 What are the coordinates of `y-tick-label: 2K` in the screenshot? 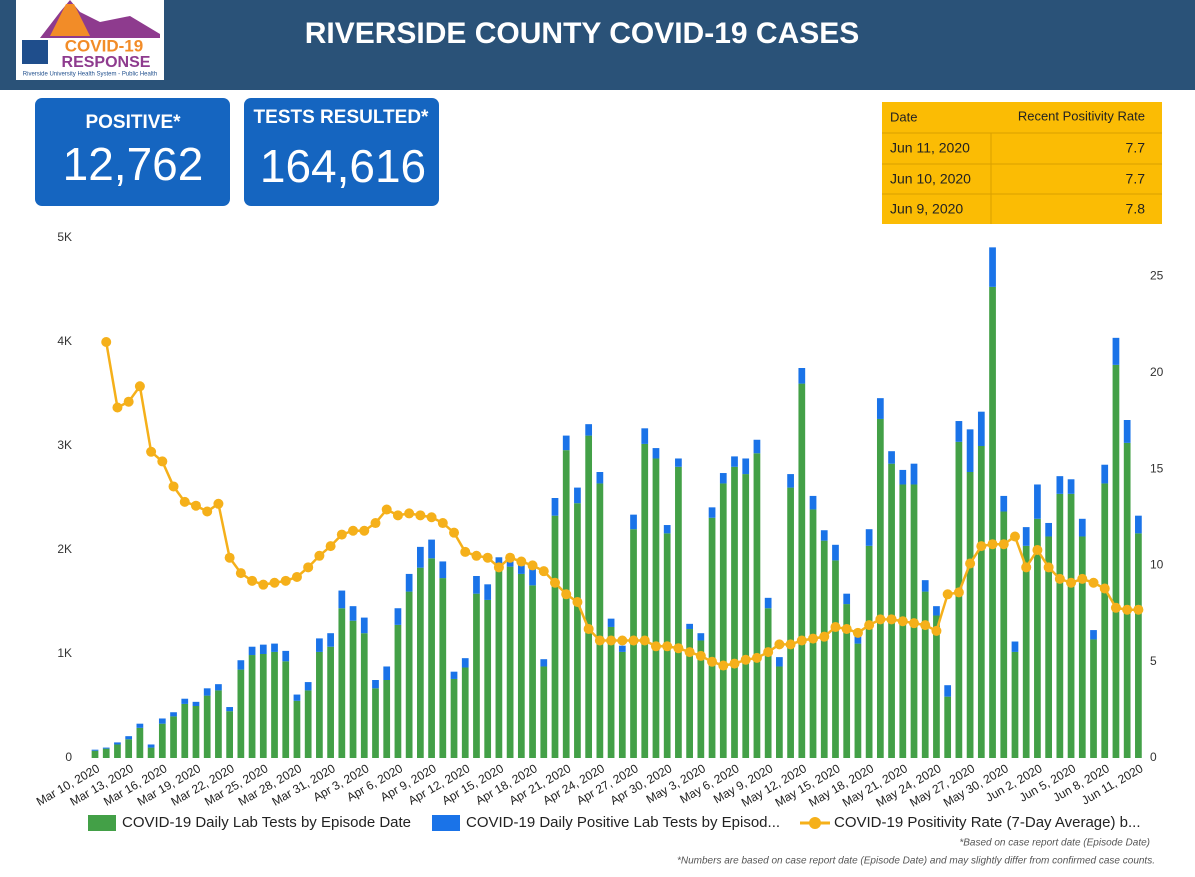 It's located at (64, 549).